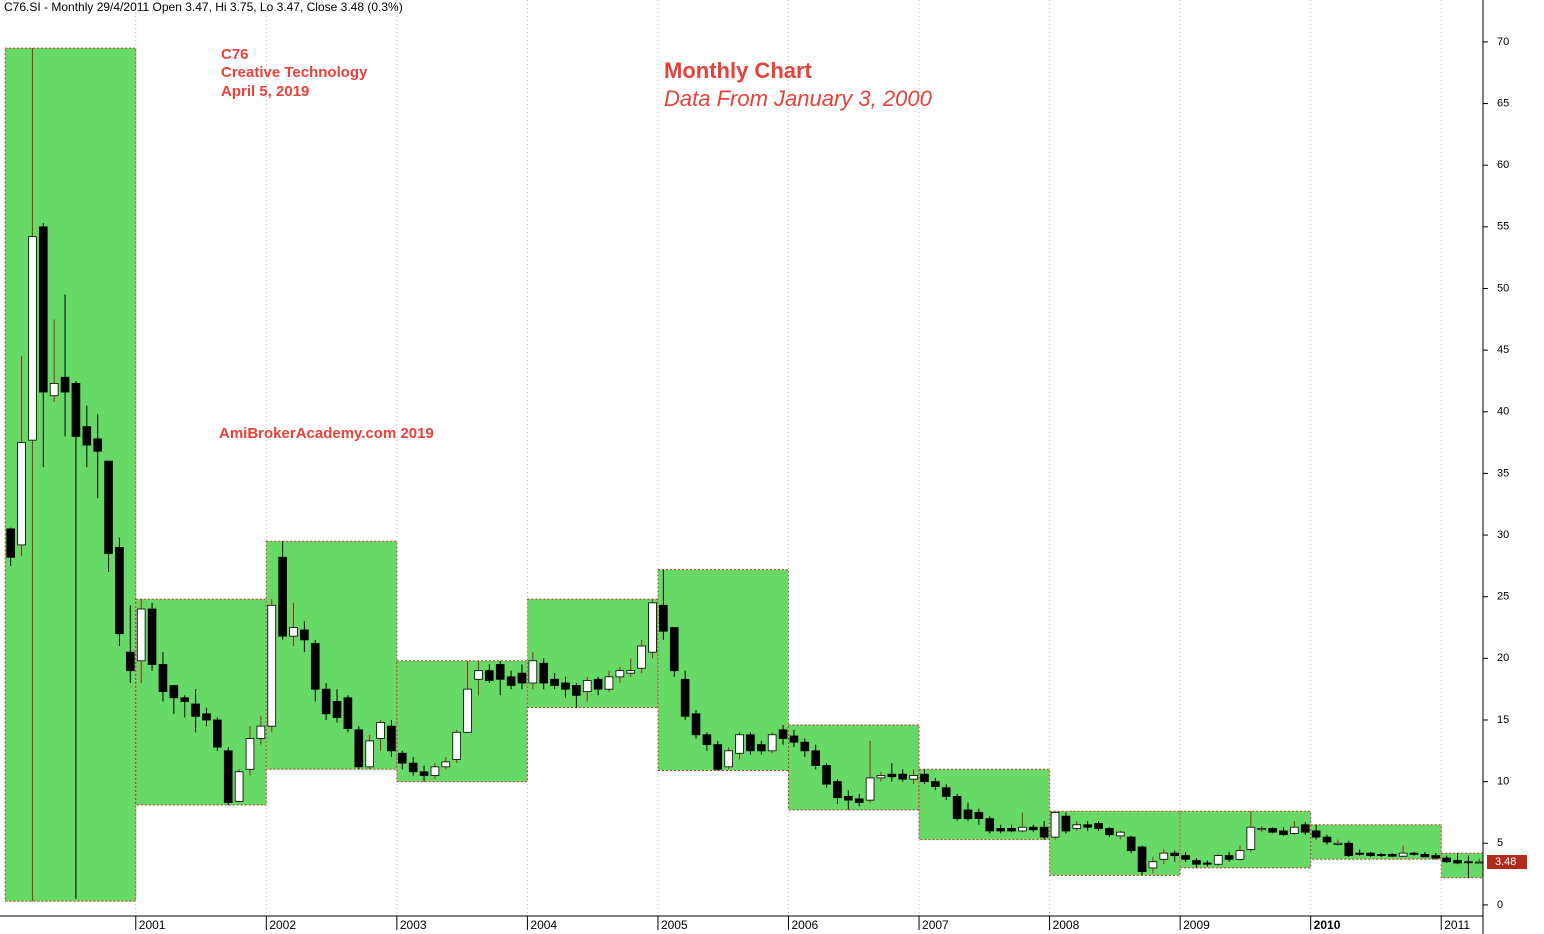  I want to click on y-tick-label: 20, so click(1503, 658).